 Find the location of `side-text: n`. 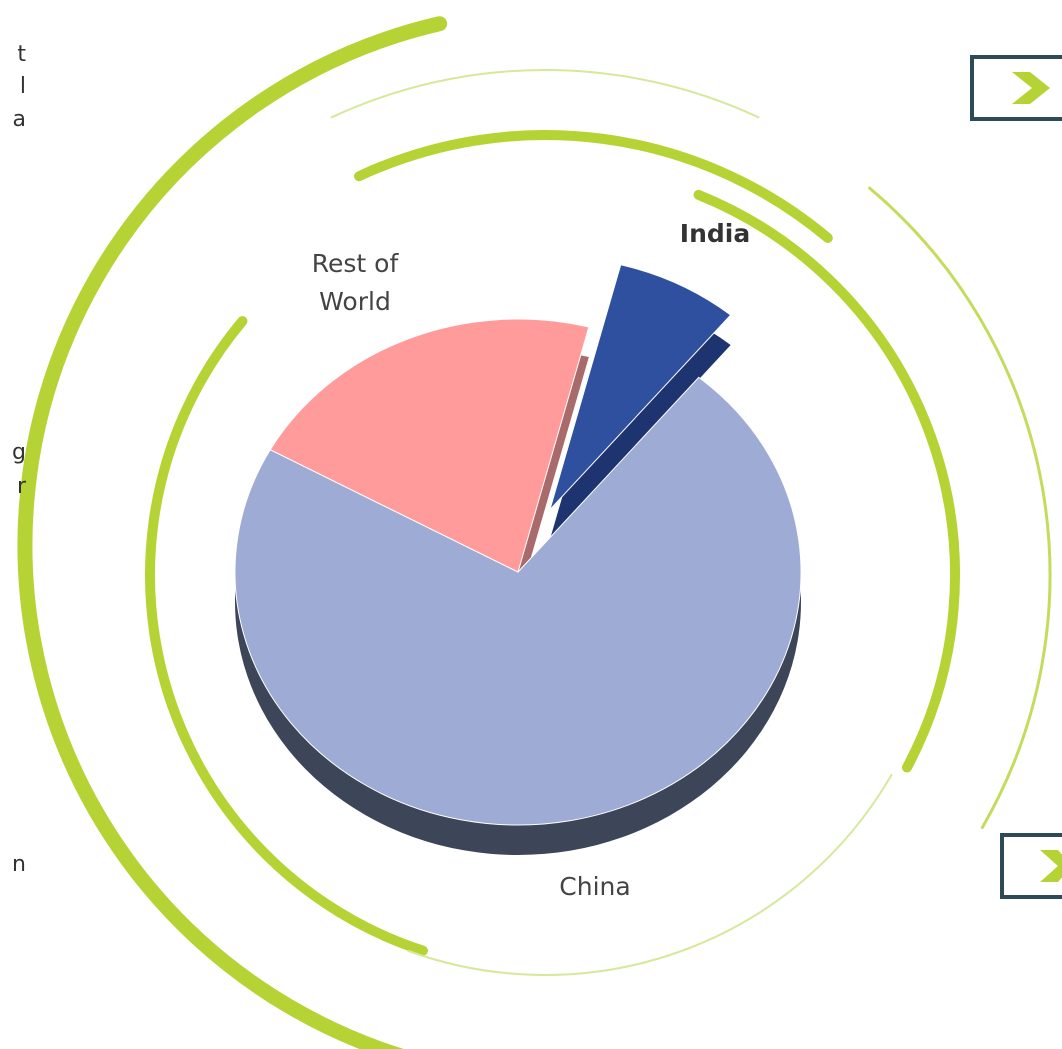

side-text: n is located at coordinates (19, 864).